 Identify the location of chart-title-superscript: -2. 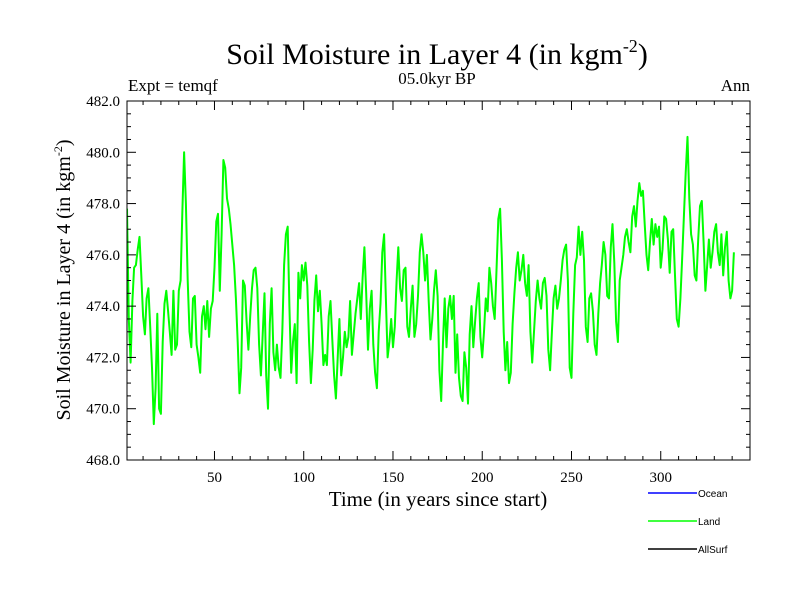
(630, 46).